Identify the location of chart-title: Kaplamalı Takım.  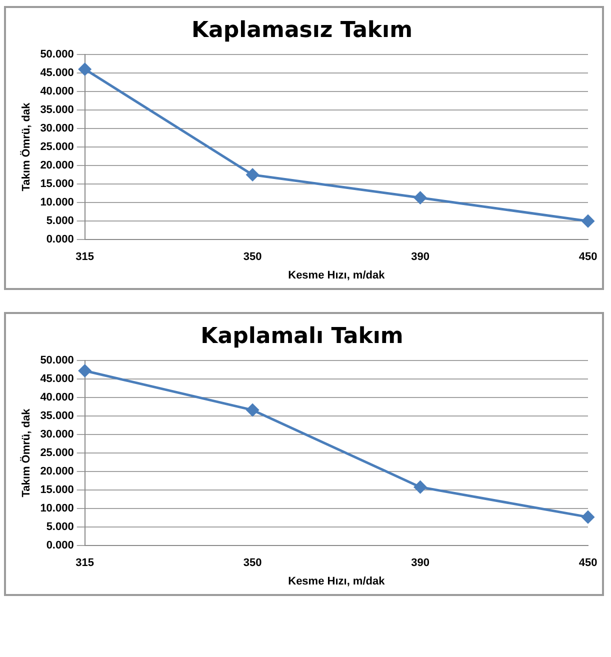
(302, 336).